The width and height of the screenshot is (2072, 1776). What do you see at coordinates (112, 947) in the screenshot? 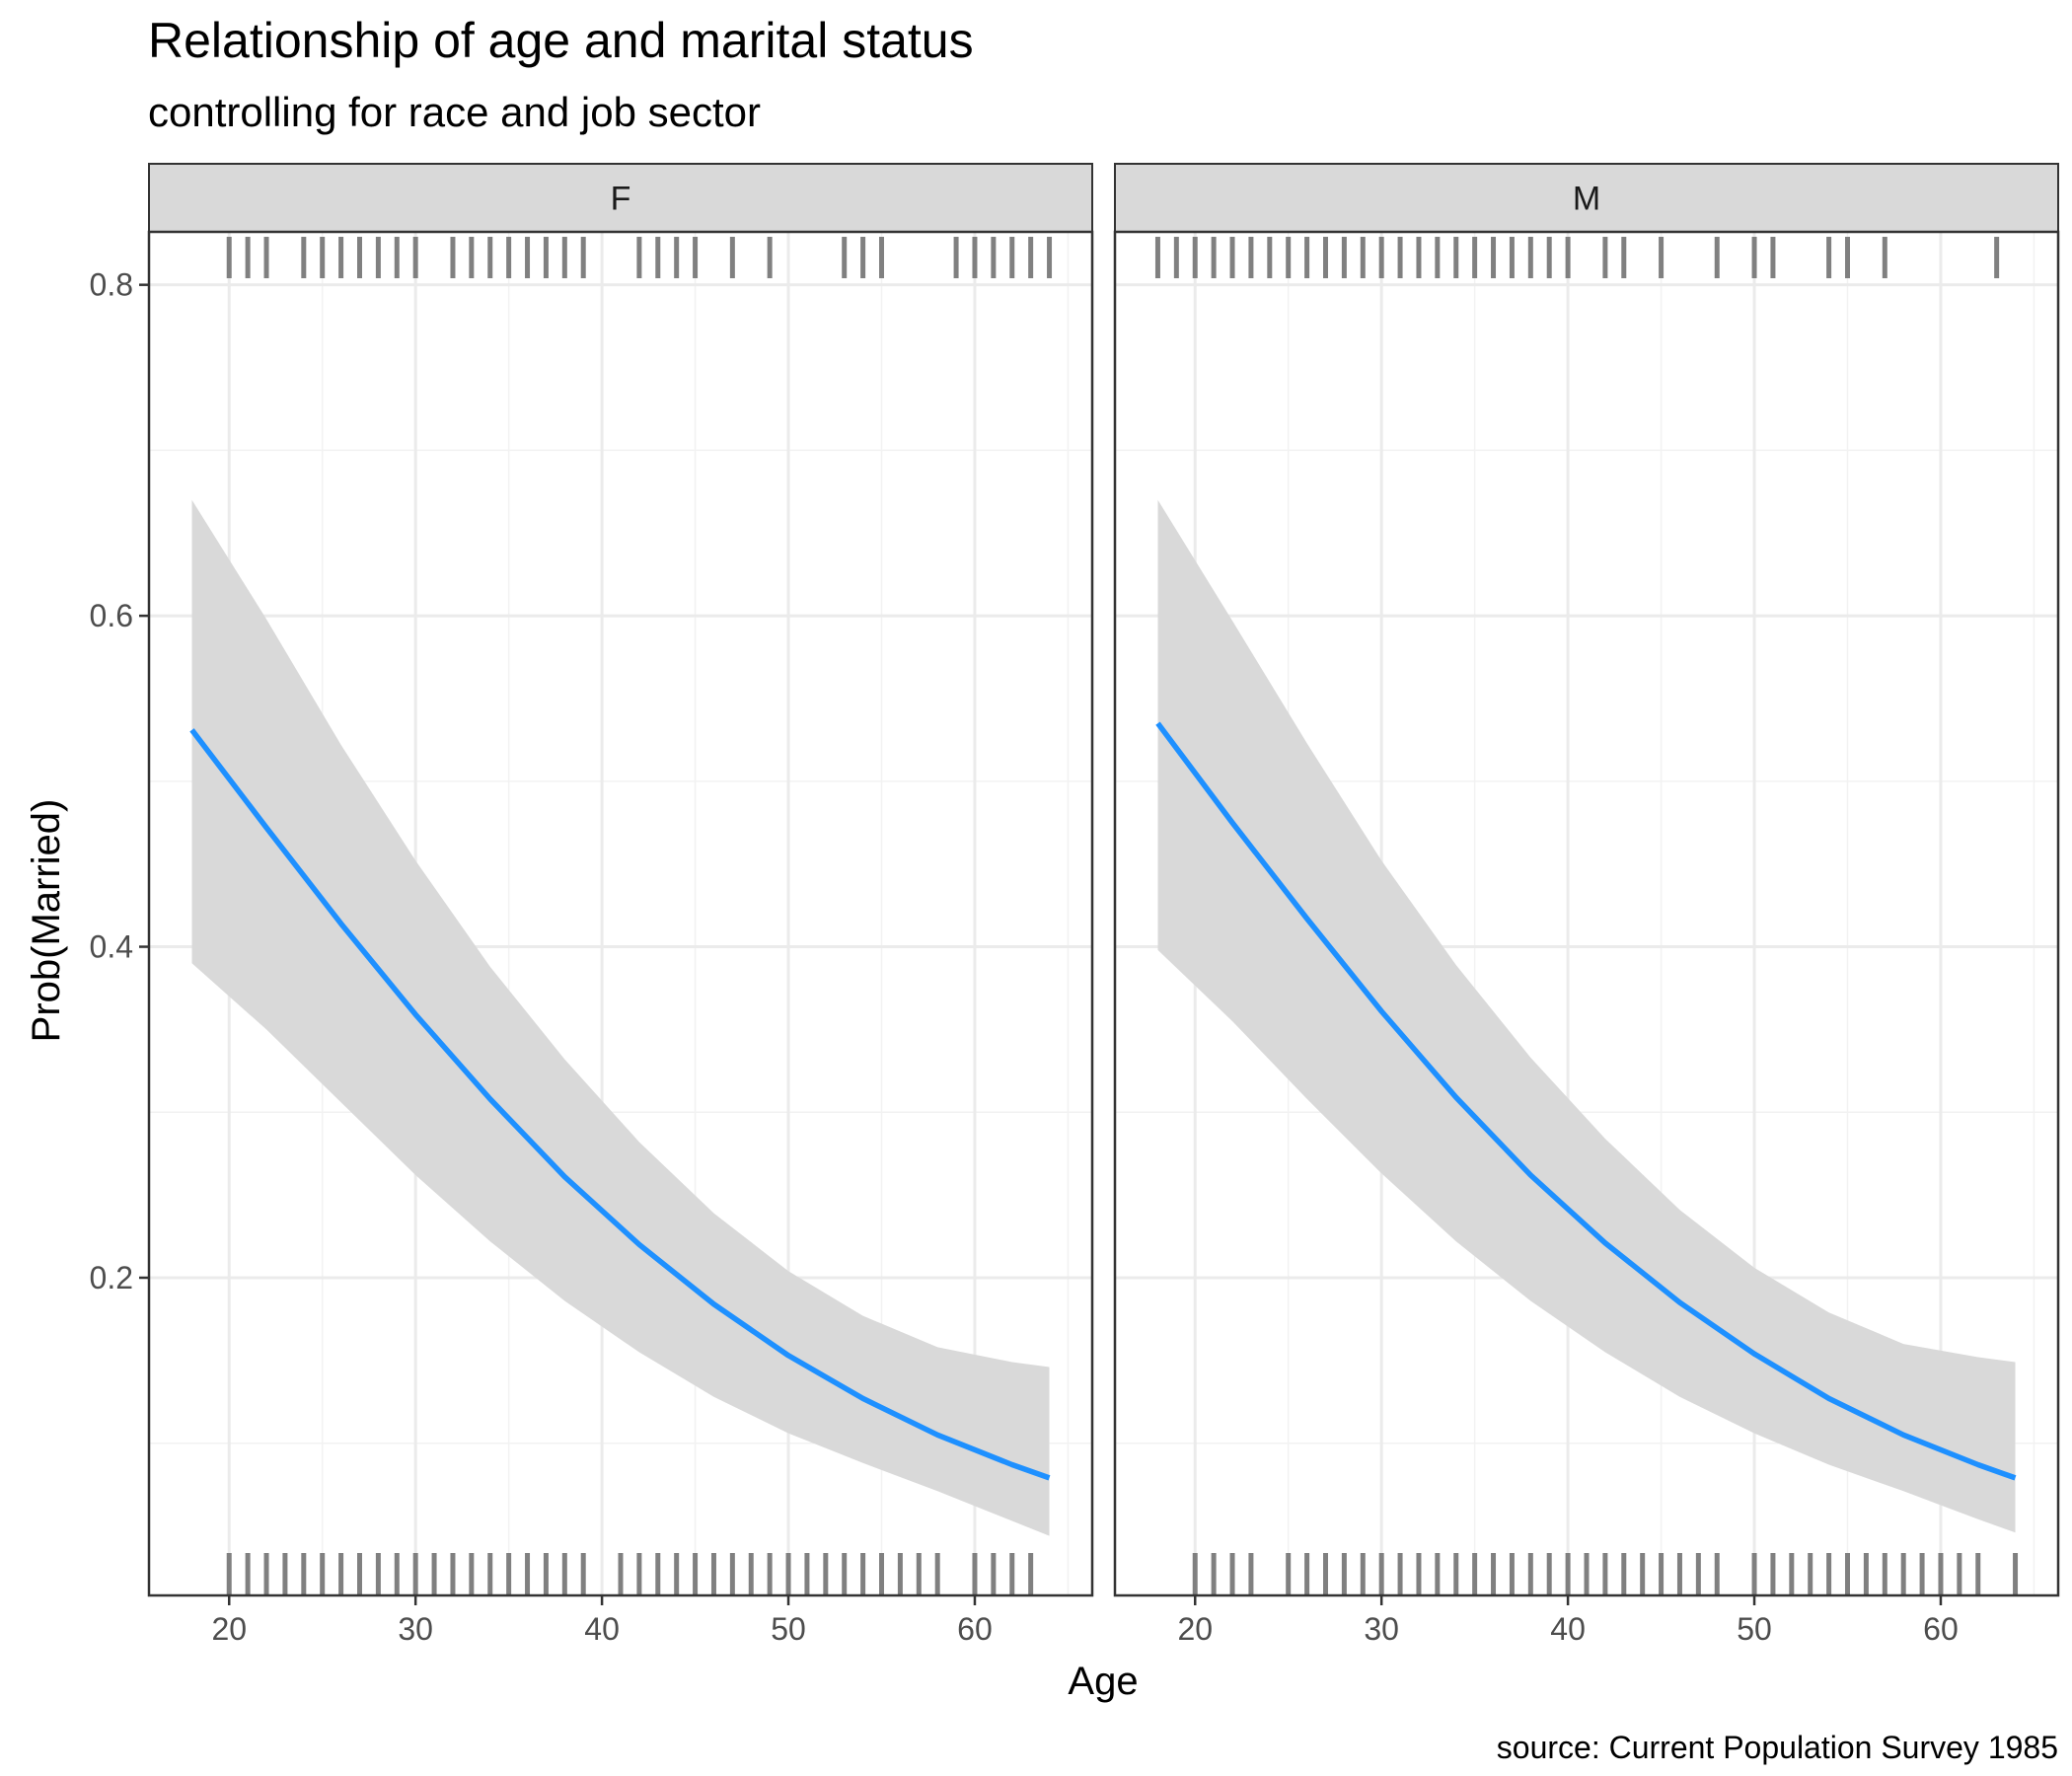
I see `y-tick-label: 0.4` at bounding box center [112, 947].